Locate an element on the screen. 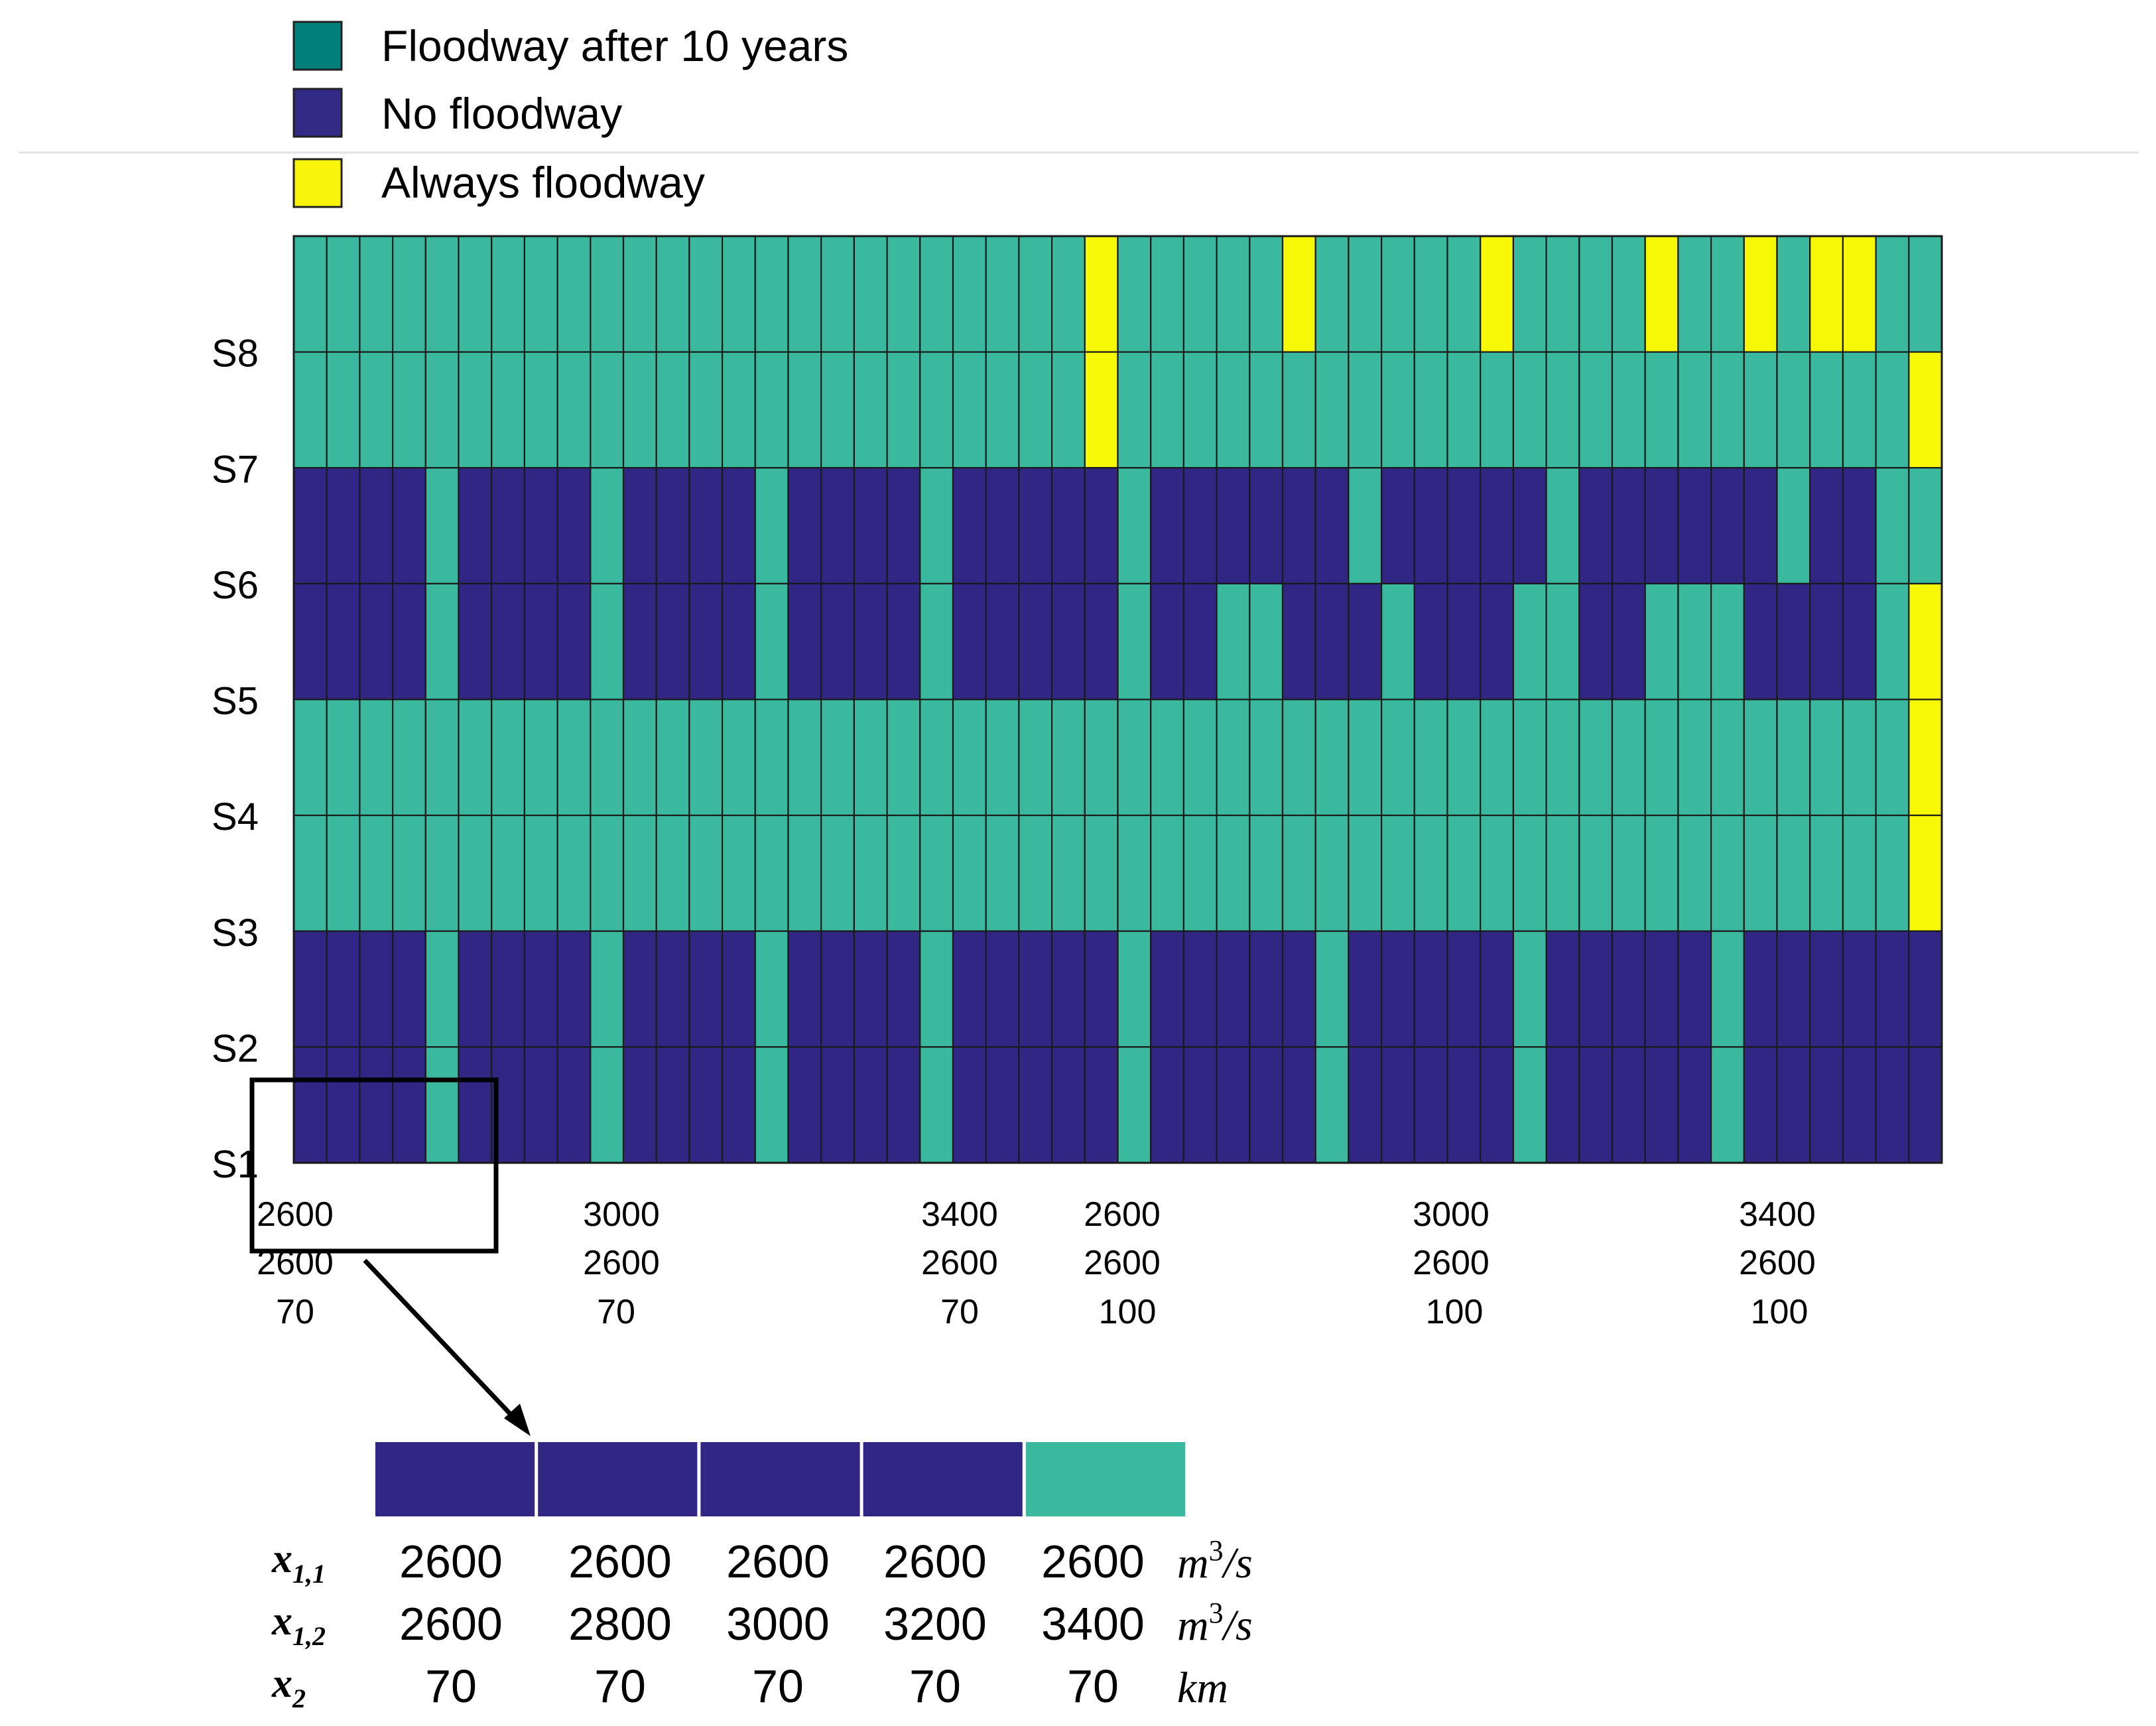  inset-value: 70 is located at coordinates (620, 1686).